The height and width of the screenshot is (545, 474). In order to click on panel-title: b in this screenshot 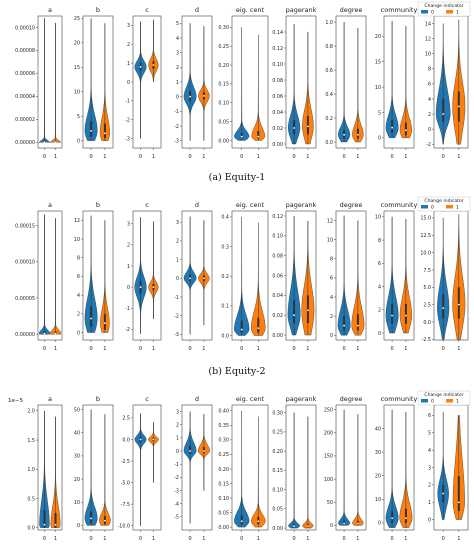, I will do `click(98, 205)`.